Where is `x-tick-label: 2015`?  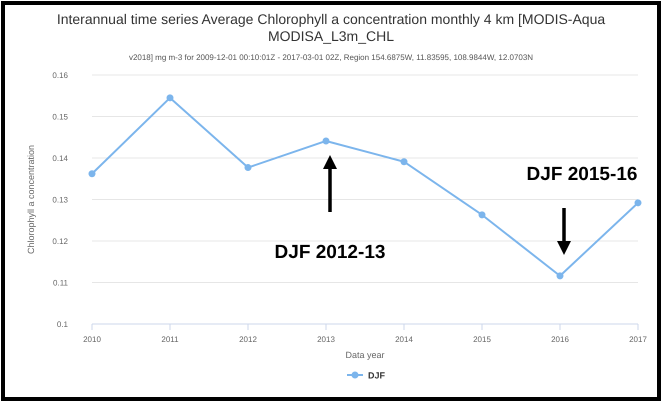 x-tick-label: 2015 is located at coordinates (482, 339).